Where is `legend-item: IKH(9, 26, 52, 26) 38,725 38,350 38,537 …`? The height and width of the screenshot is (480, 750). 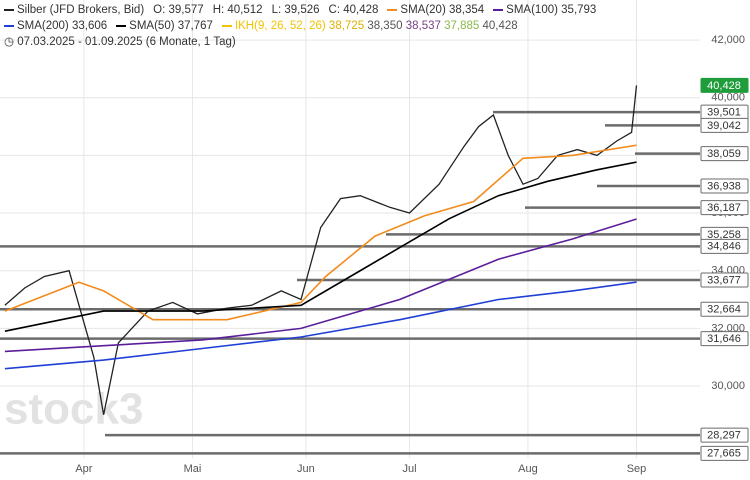 legend-item: IKH(9, 26, 52, 26) 38,725 38,350 38,537 … is located at coordinates (369, 26).